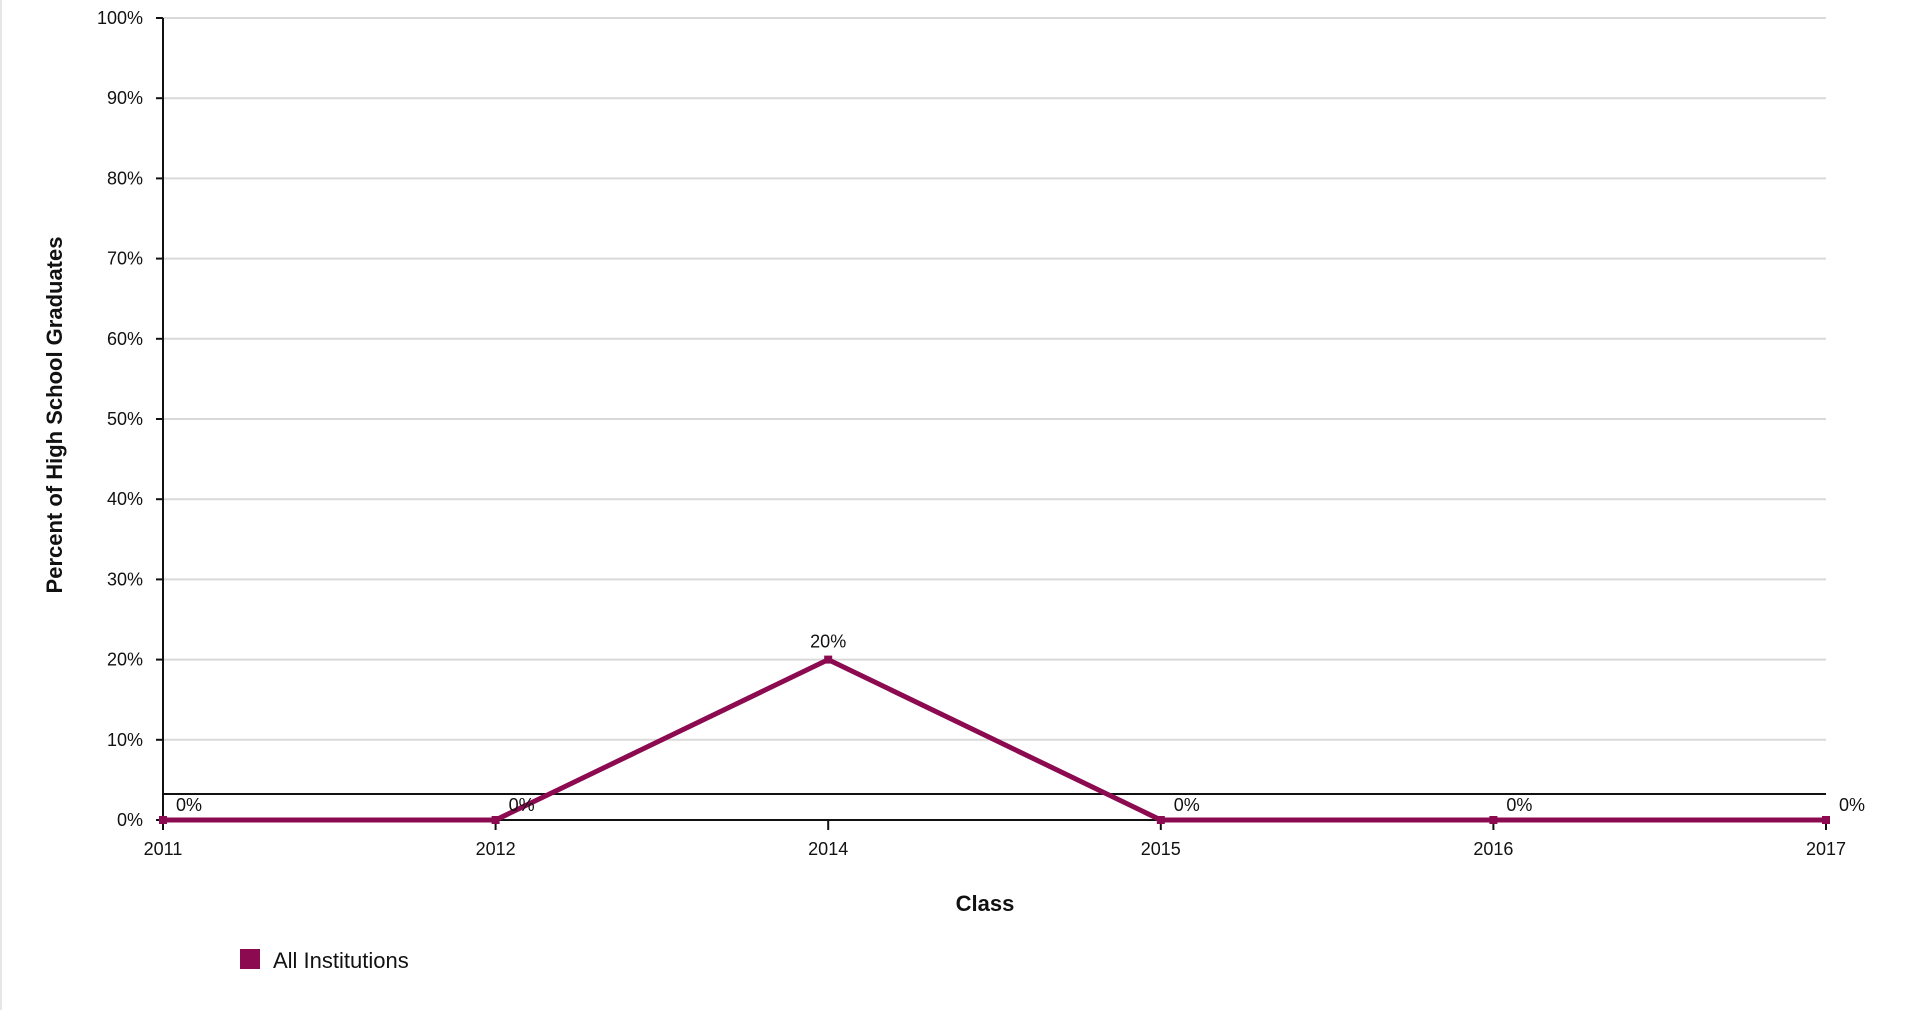  I want to click on y-tick-label: 80%, so click(125, 178).